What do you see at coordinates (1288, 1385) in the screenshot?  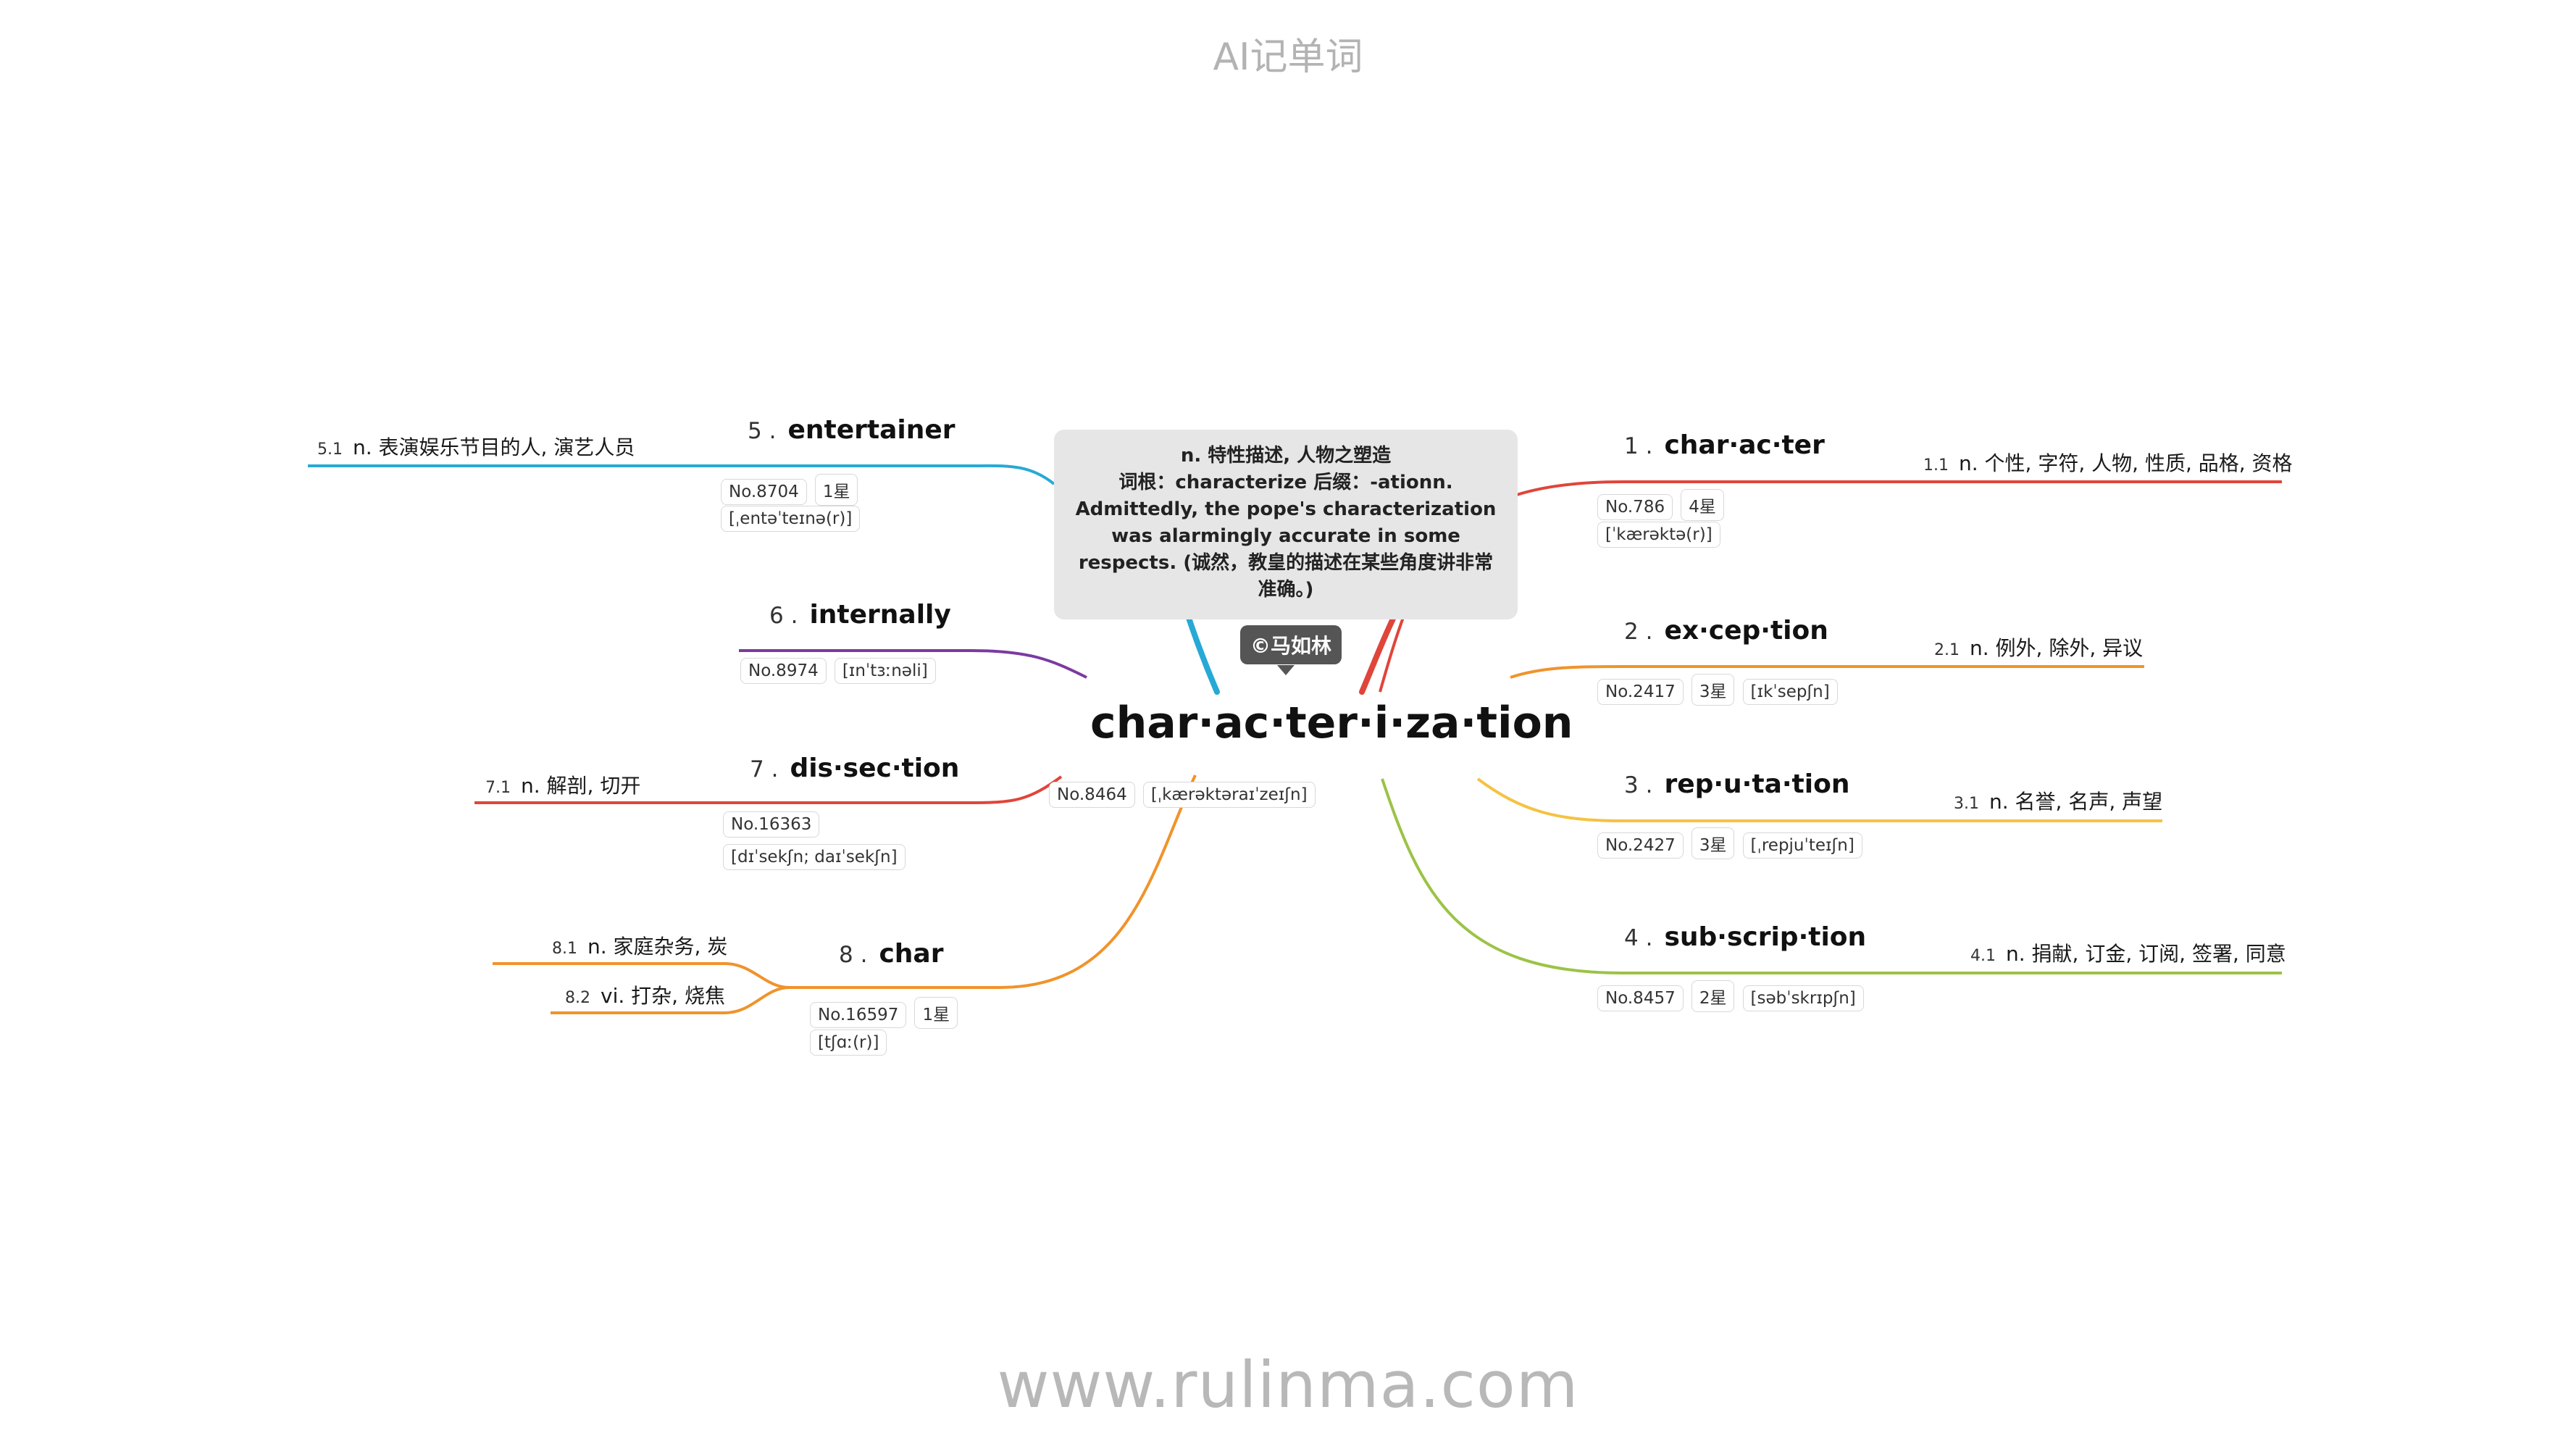 I see `footer-url: www.rulinma.com` at bounding box center [1288, 1385].